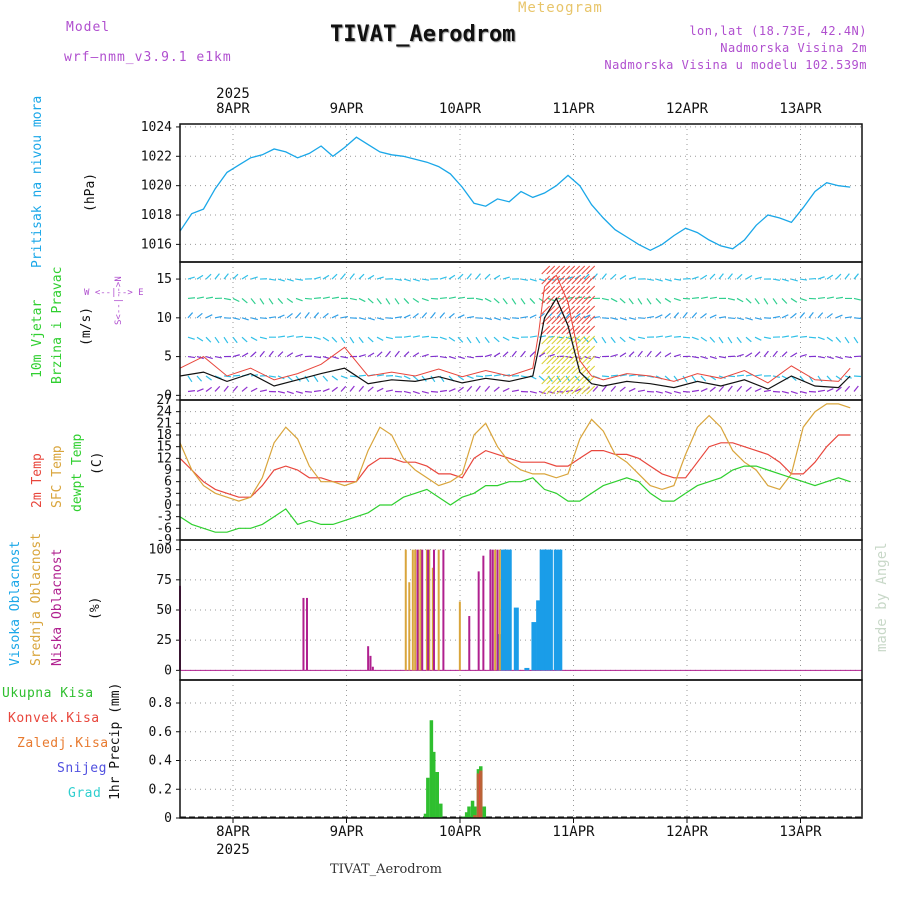  Describe the element at coordinates (233, 94) in the screenshot. I see `x-year-top: 2025` at that location.